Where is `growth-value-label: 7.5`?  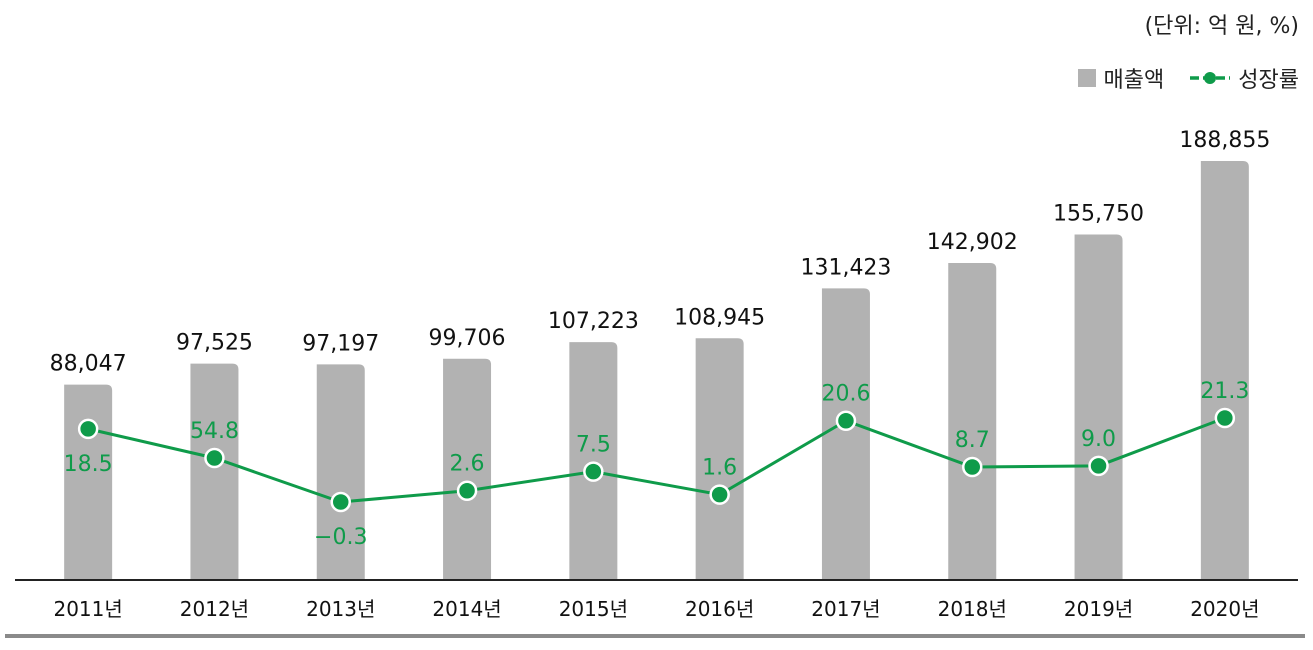 growth-value-label: 7.5 is located at coordinates (593, 445).